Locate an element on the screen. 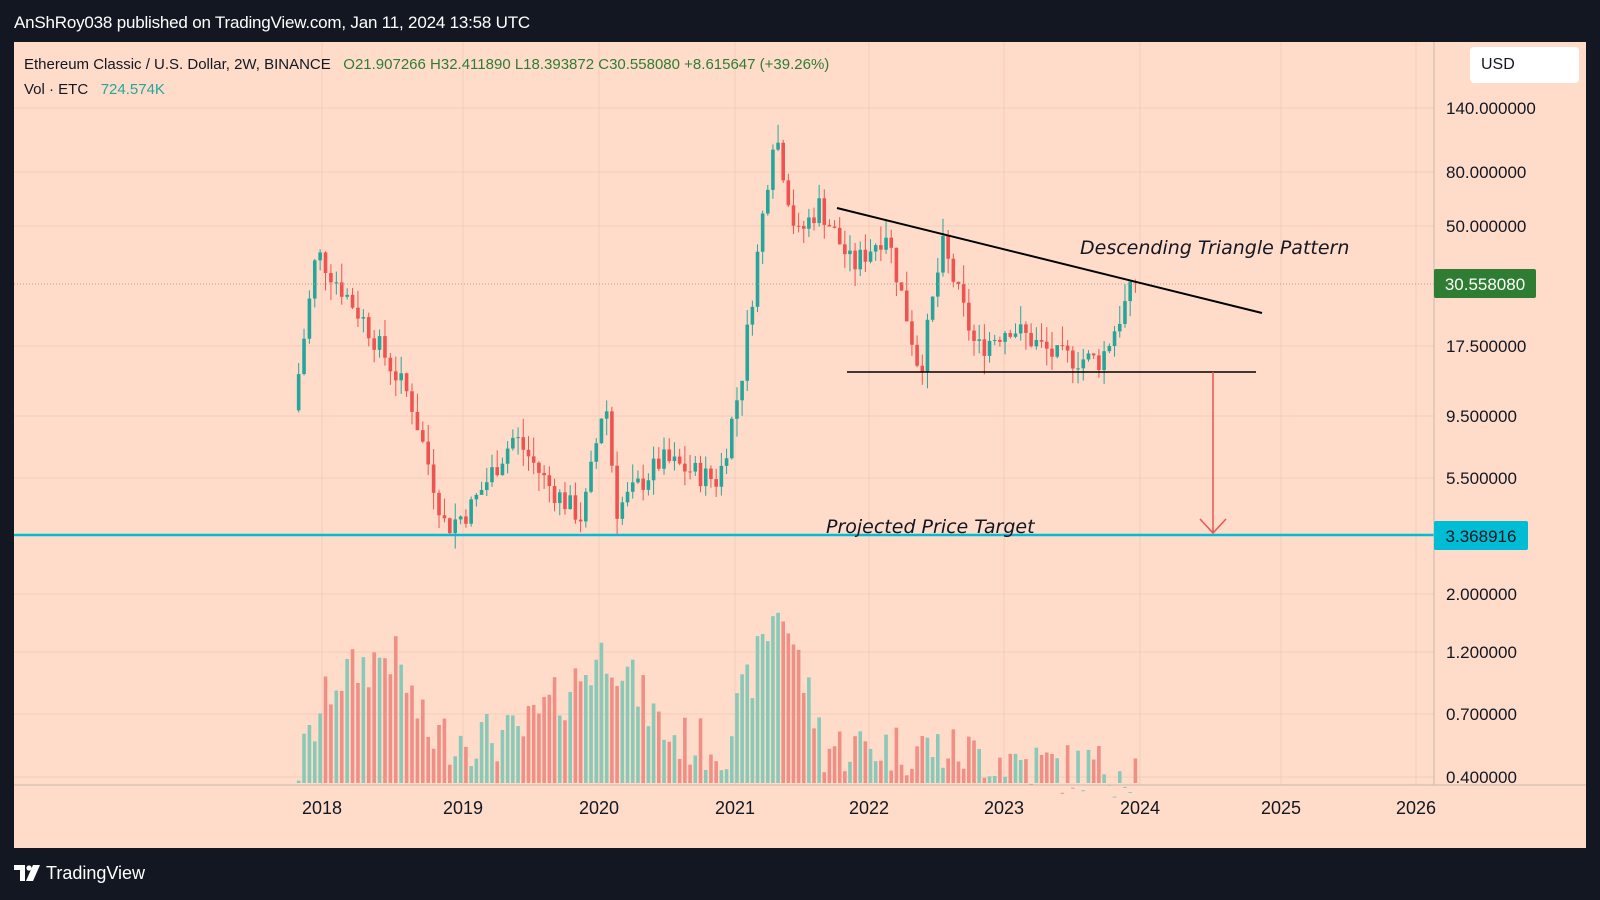  time-tick-label: 2023 is located at coordinates (1004, 808).